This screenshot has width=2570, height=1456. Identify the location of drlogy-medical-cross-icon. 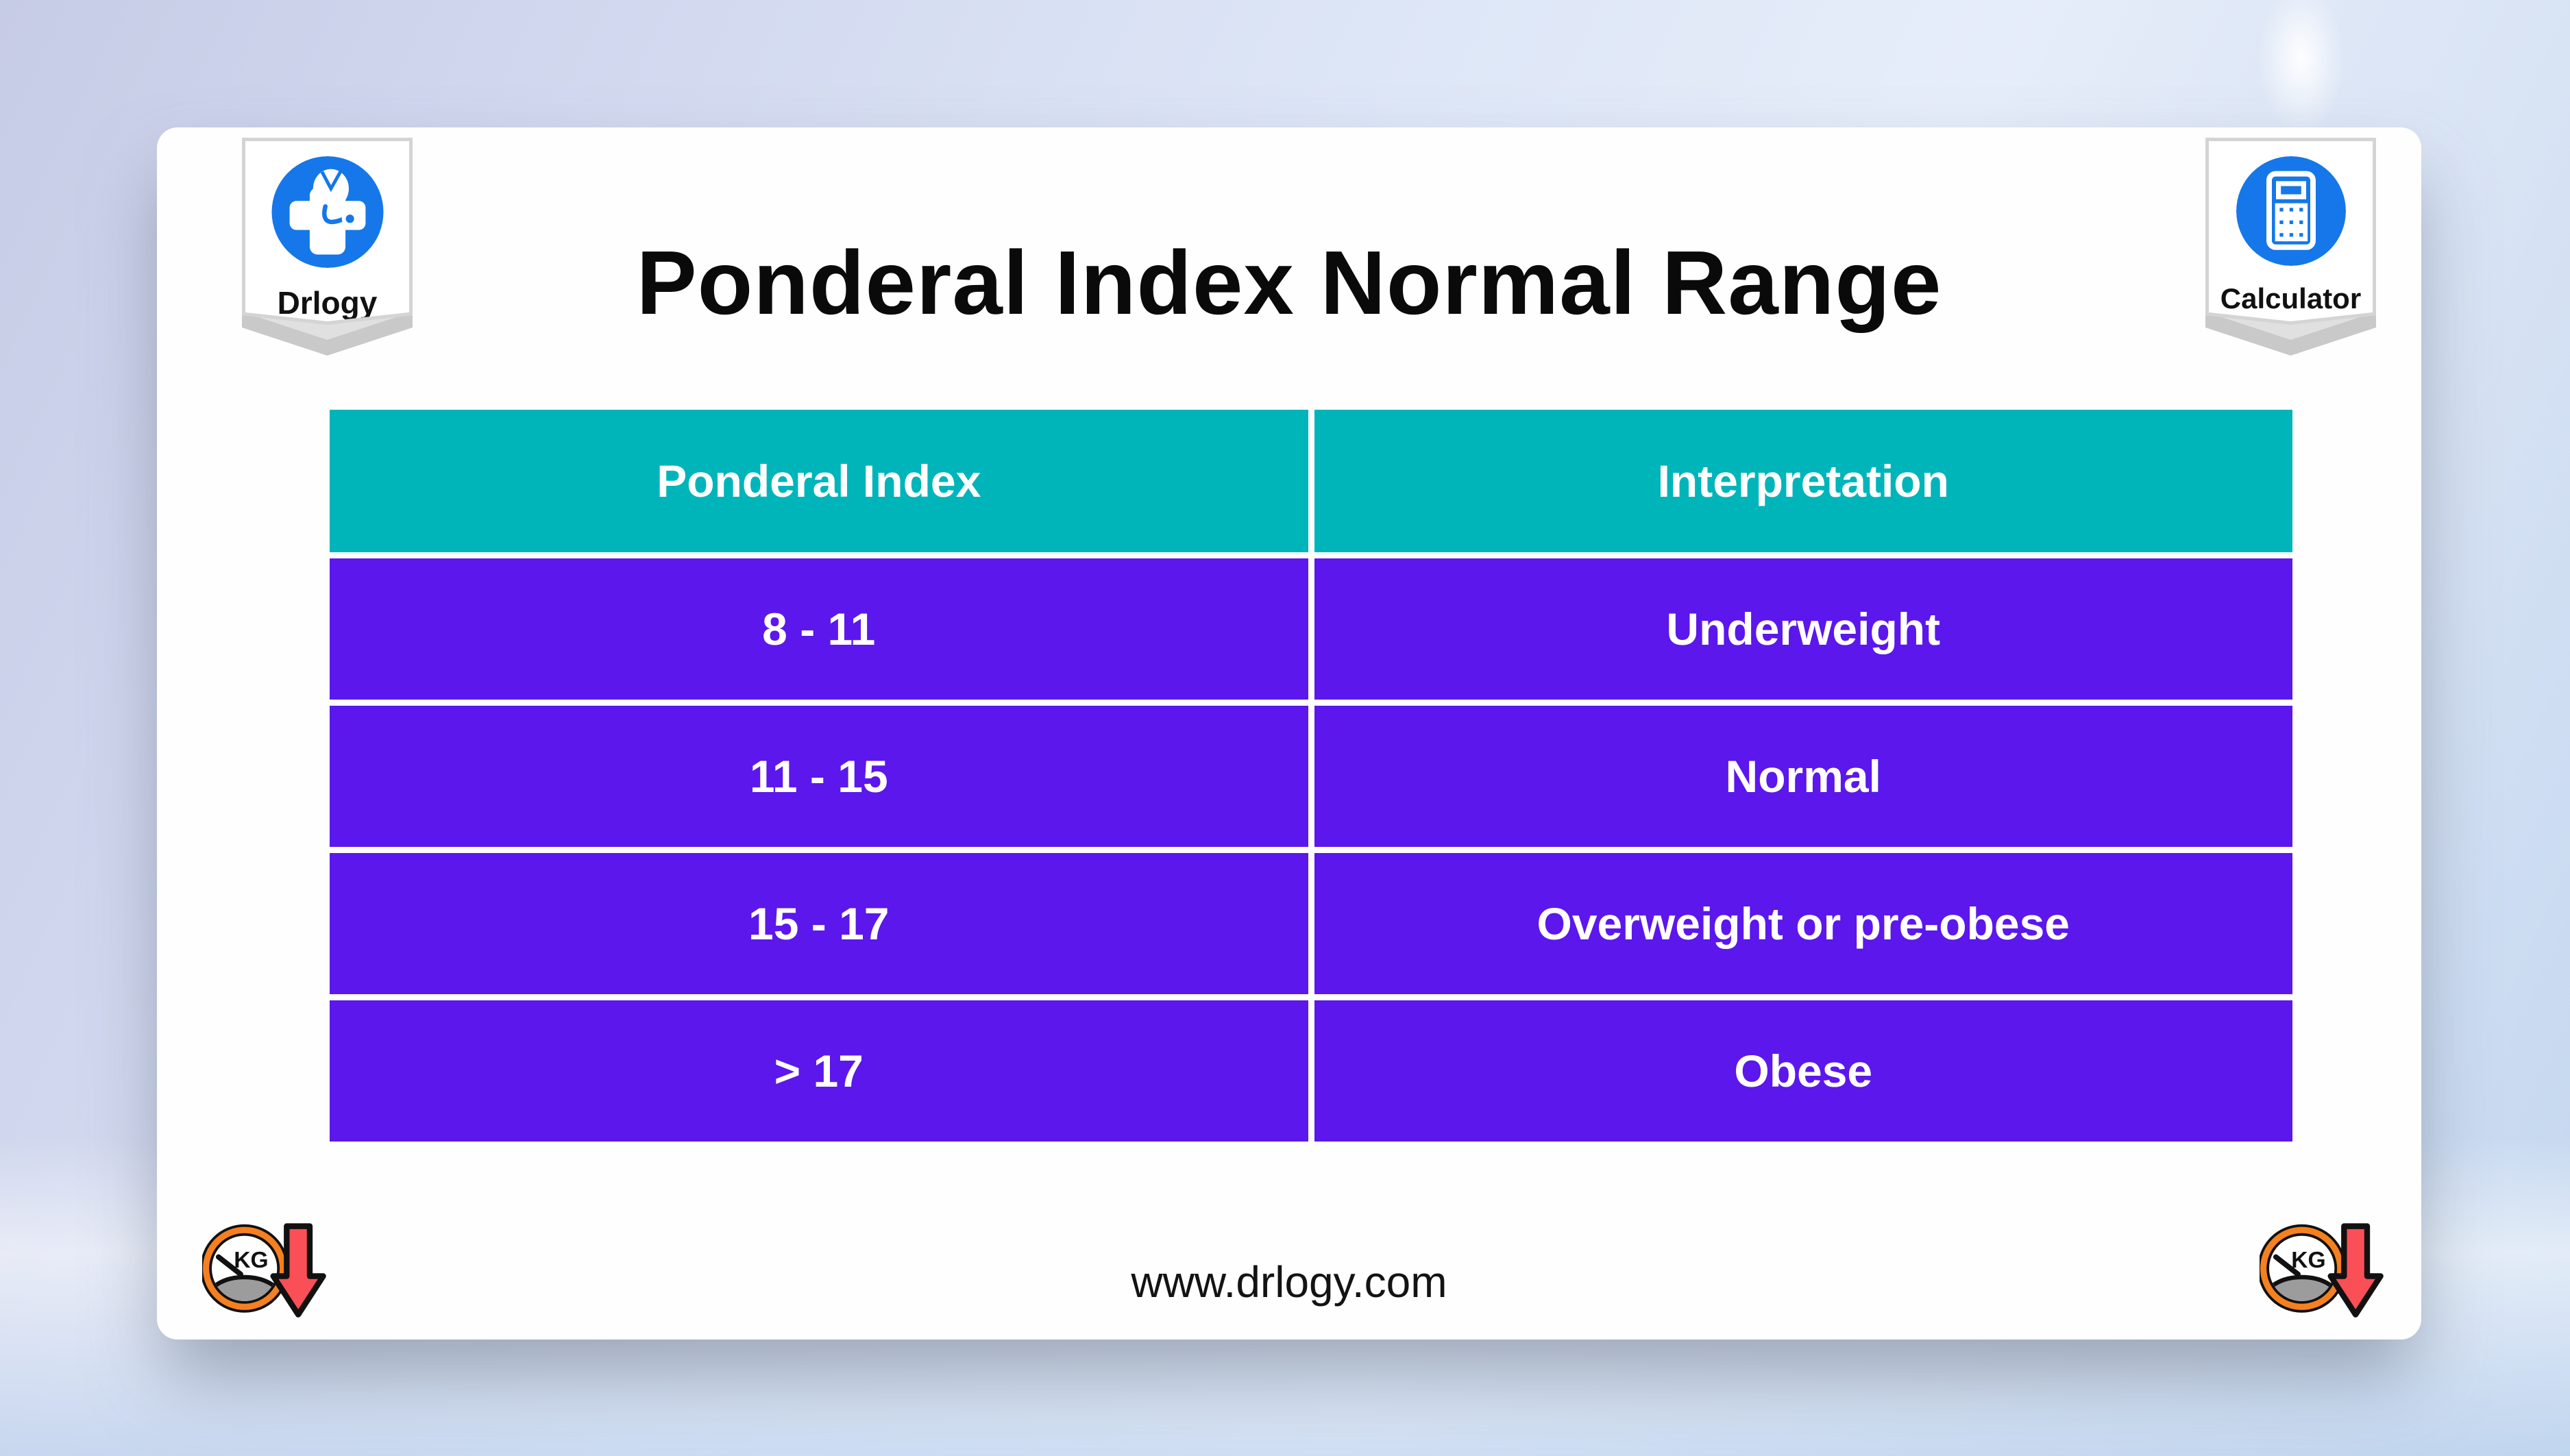
(327, 212).